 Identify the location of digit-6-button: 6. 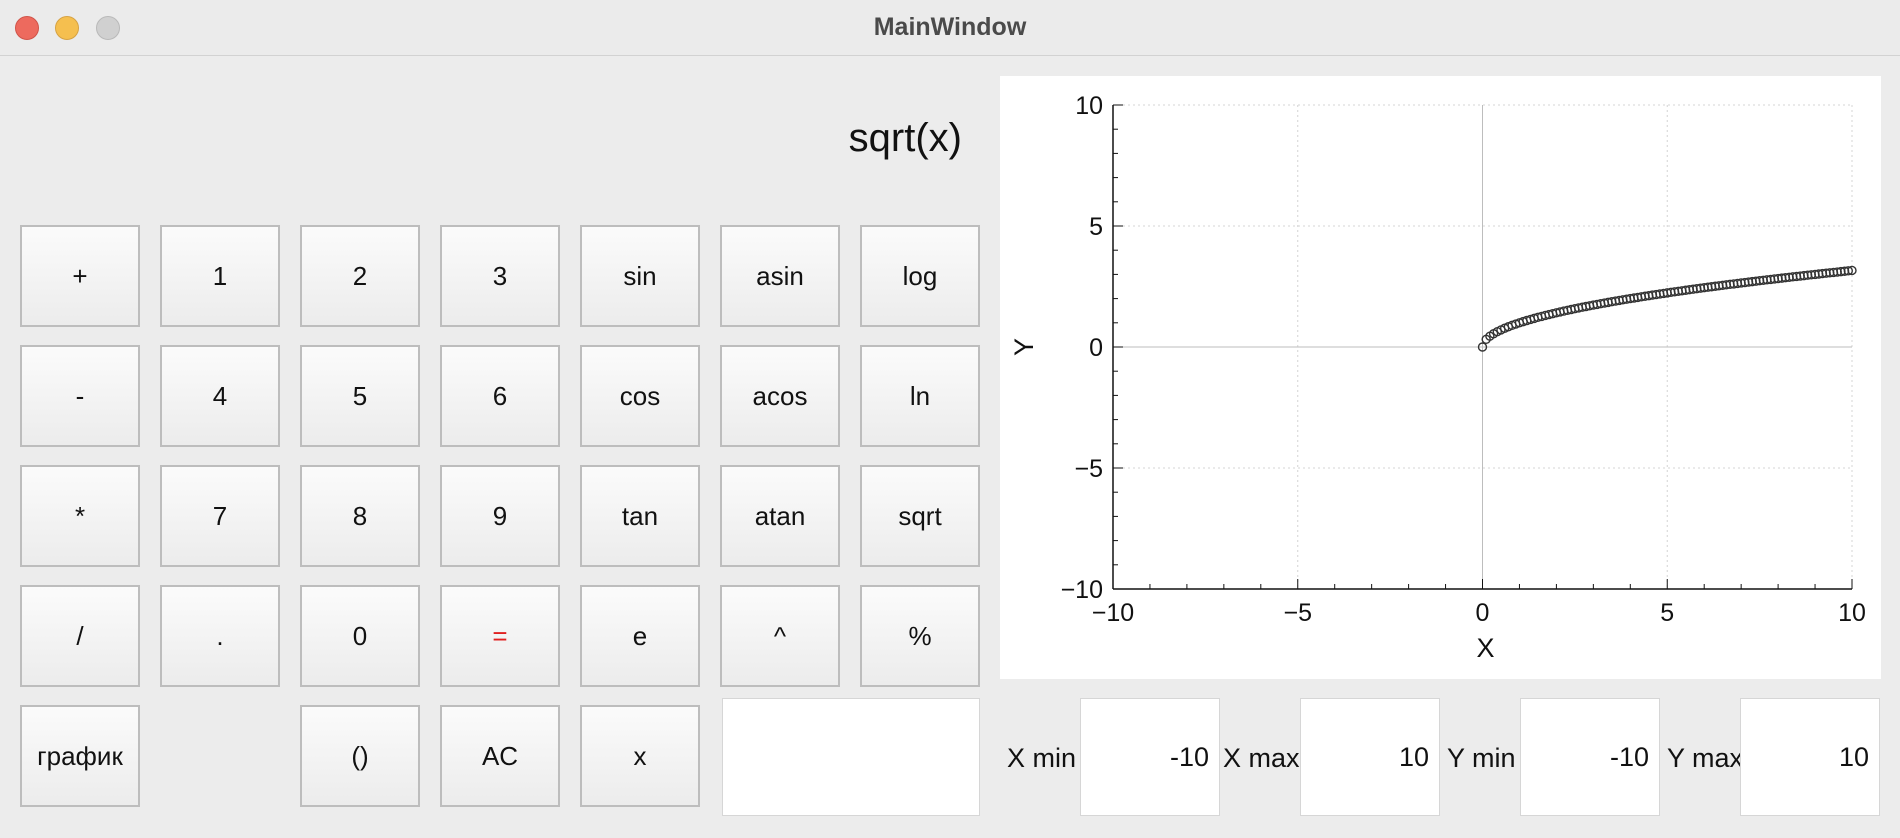
(500, 396).